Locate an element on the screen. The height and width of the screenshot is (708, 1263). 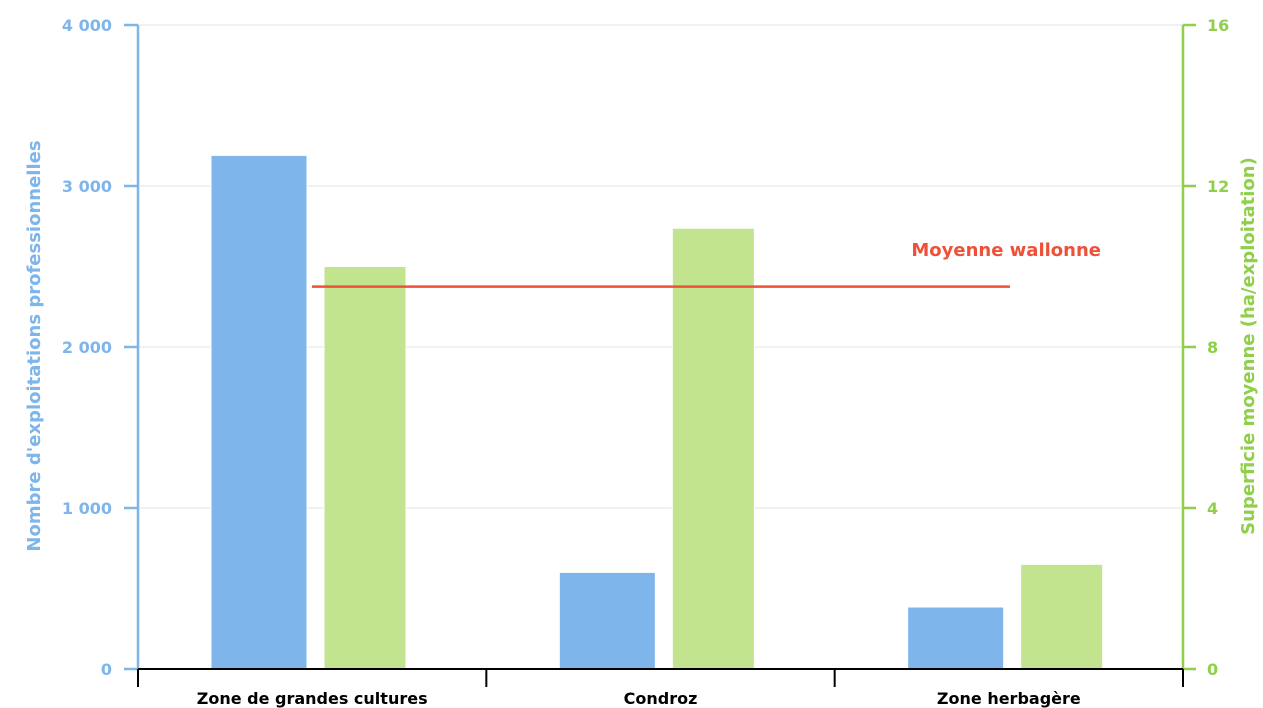
reference-line-label: Moyenne wallonne is located at coordinates (1006, 250).